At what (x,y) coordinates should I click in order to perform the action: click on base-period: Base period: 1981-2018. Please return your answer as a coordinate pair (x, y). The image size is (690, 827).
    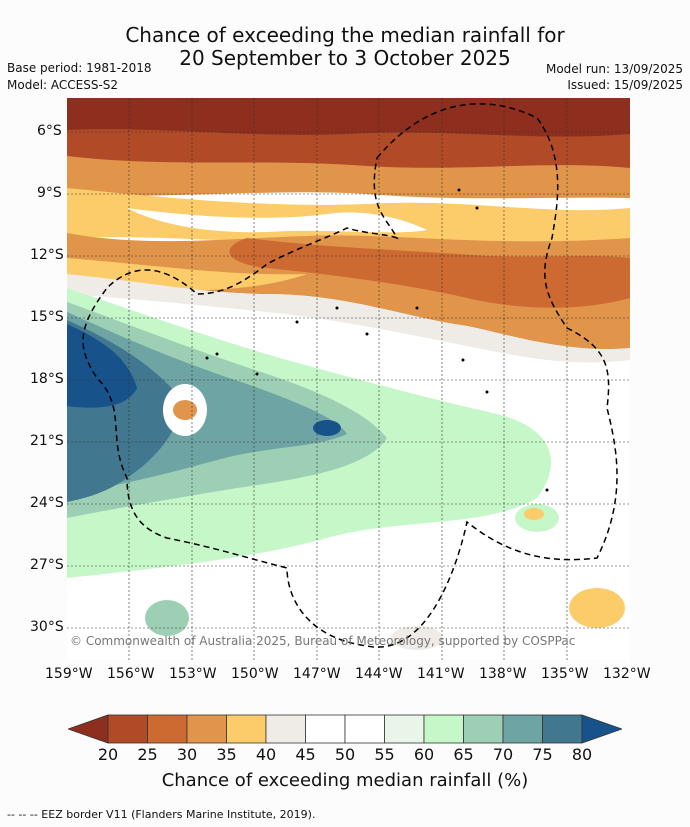
    Looking at the image, I should click on (79, 68).